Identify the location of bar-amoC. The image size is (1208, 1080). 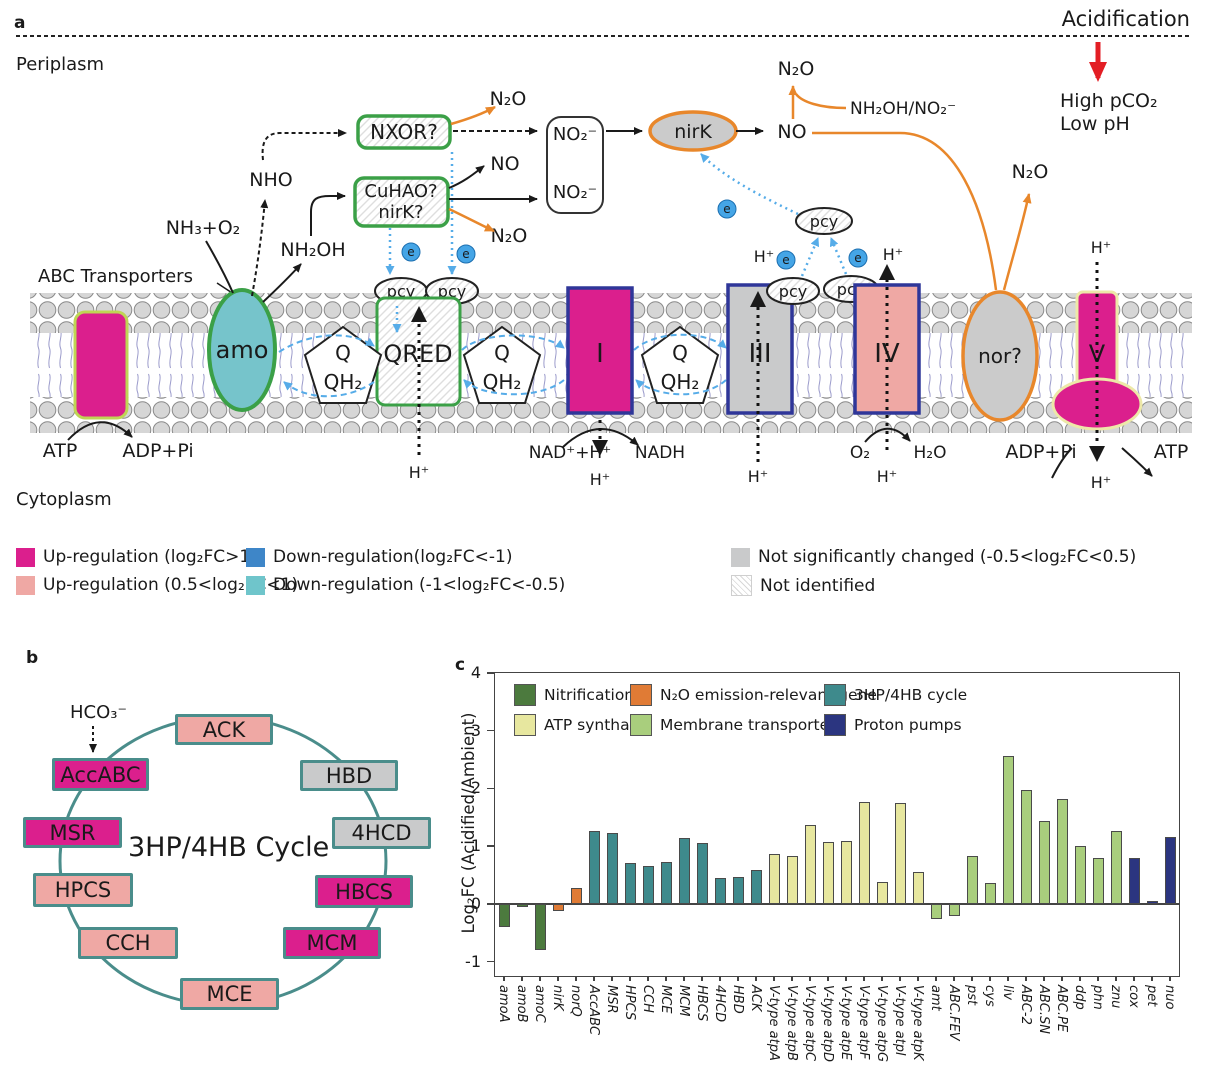
(540, 926).